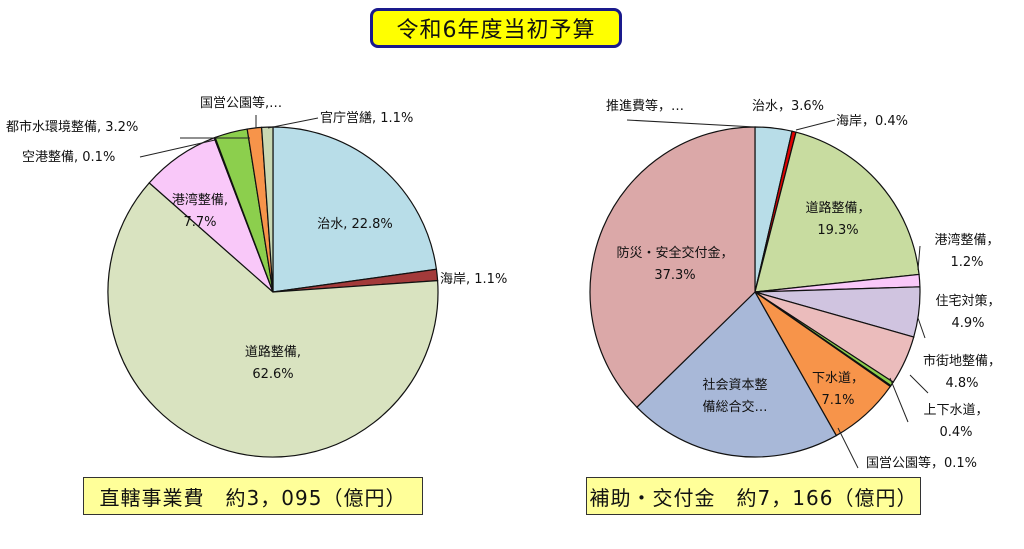 The image size is (1024, 549). Describe the element at coordinates (837, 208) in the screenshot. I see `slice-label: 道路整備，` at that location.